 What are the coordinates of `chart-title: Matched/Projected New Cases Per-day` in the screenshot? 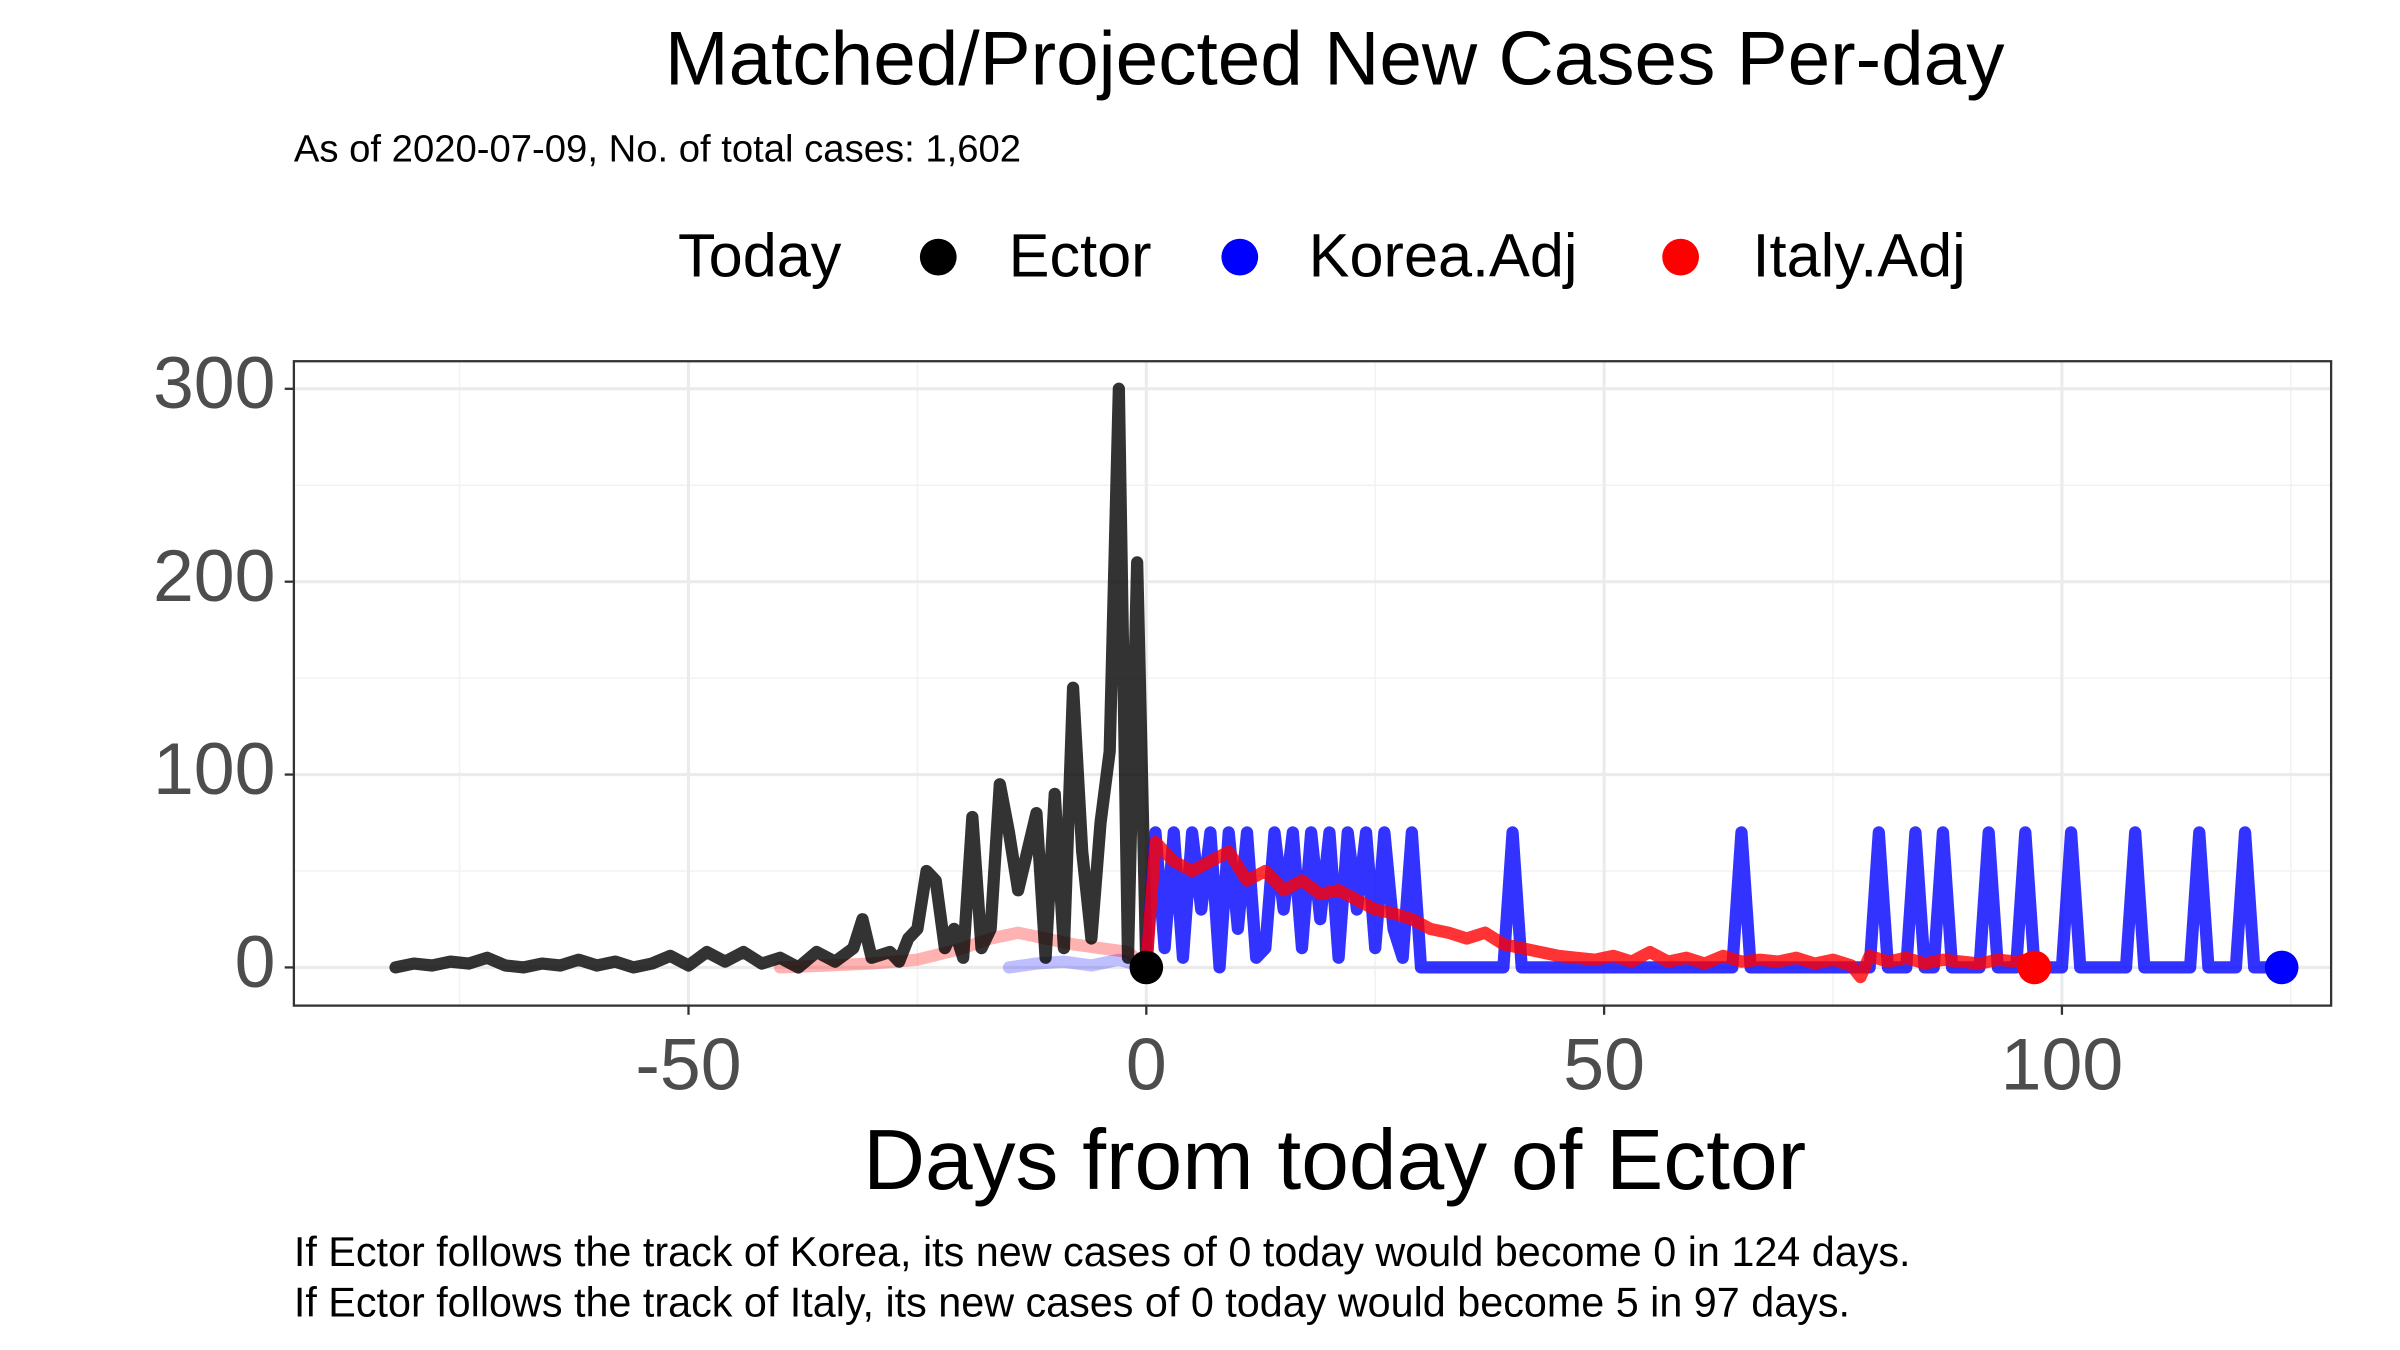 It's located at (1335, 59).